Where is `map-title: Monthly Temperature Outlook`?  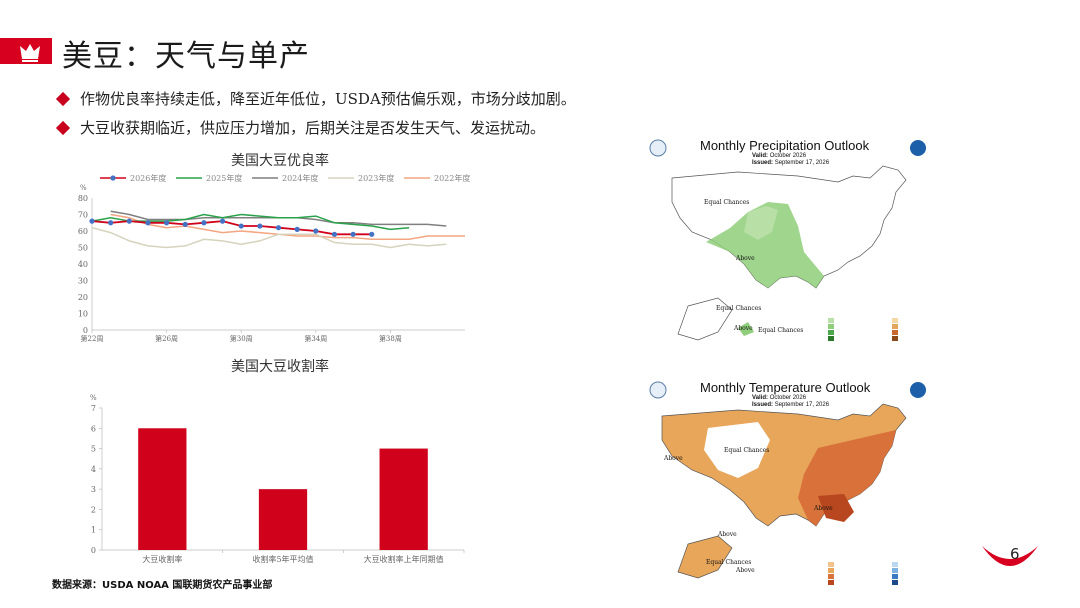
map-title: Monthly Temperature Outlook is located at coordinates (785, 387).